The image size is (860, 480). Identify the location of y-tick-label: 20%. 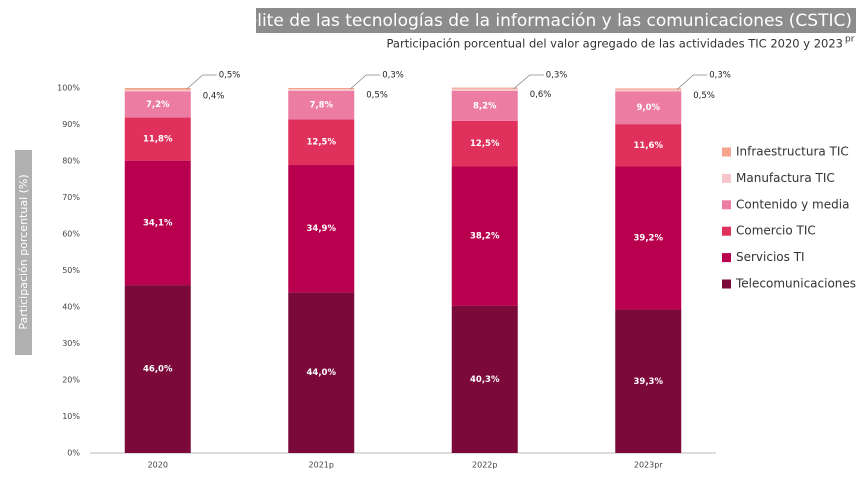
(71, 380).